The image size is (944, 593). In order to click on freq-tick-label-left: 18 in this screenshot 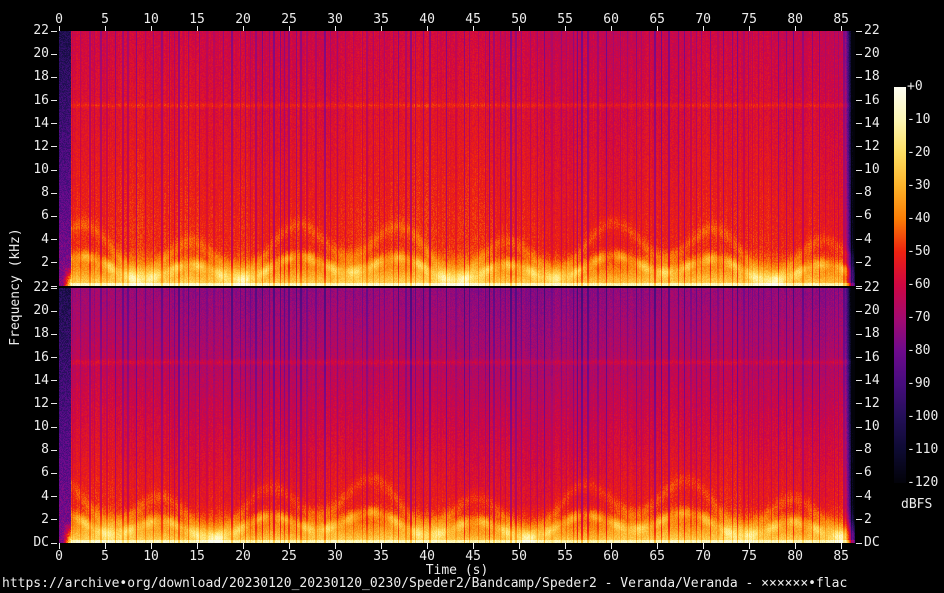, I will do `click(41, 77)`.